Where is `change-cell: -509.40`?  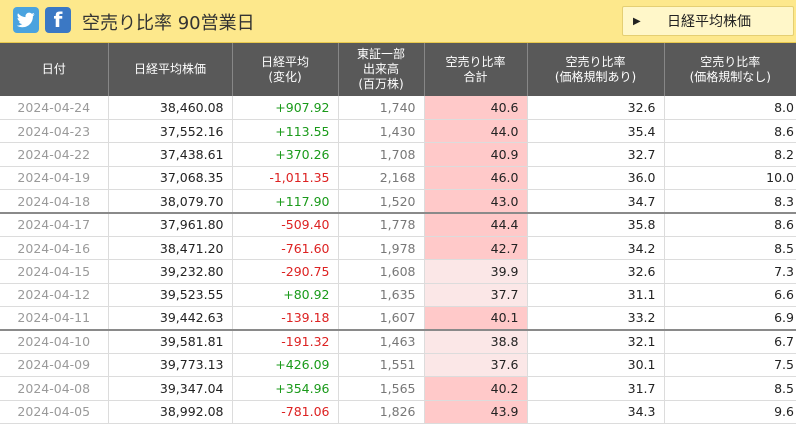
change-cell: -509.40 is located at coordinates (284, 224).